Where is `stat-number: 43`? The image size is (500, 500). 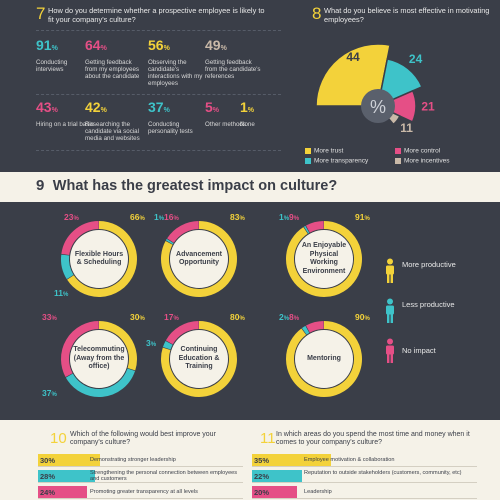
stat-number: 43 is located at coordinates (44, 107).